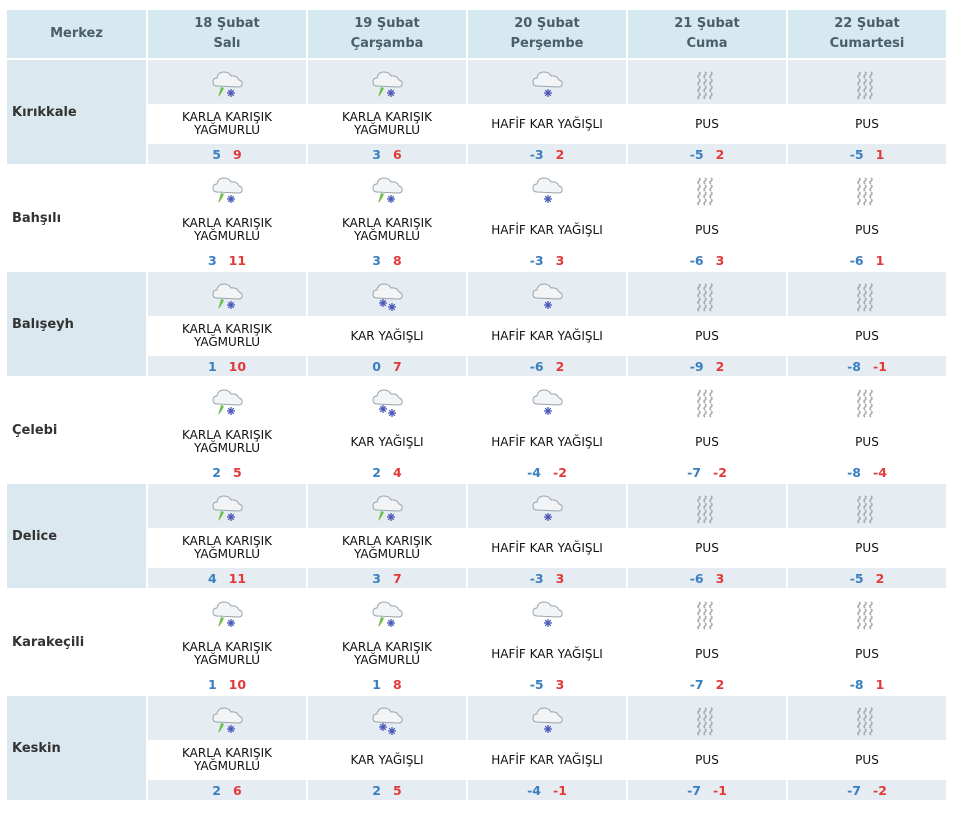 Image resolution: width=953 pixels, height=829 pixels. I want to click on temperature-cell: 1 10, so click(227, 684).